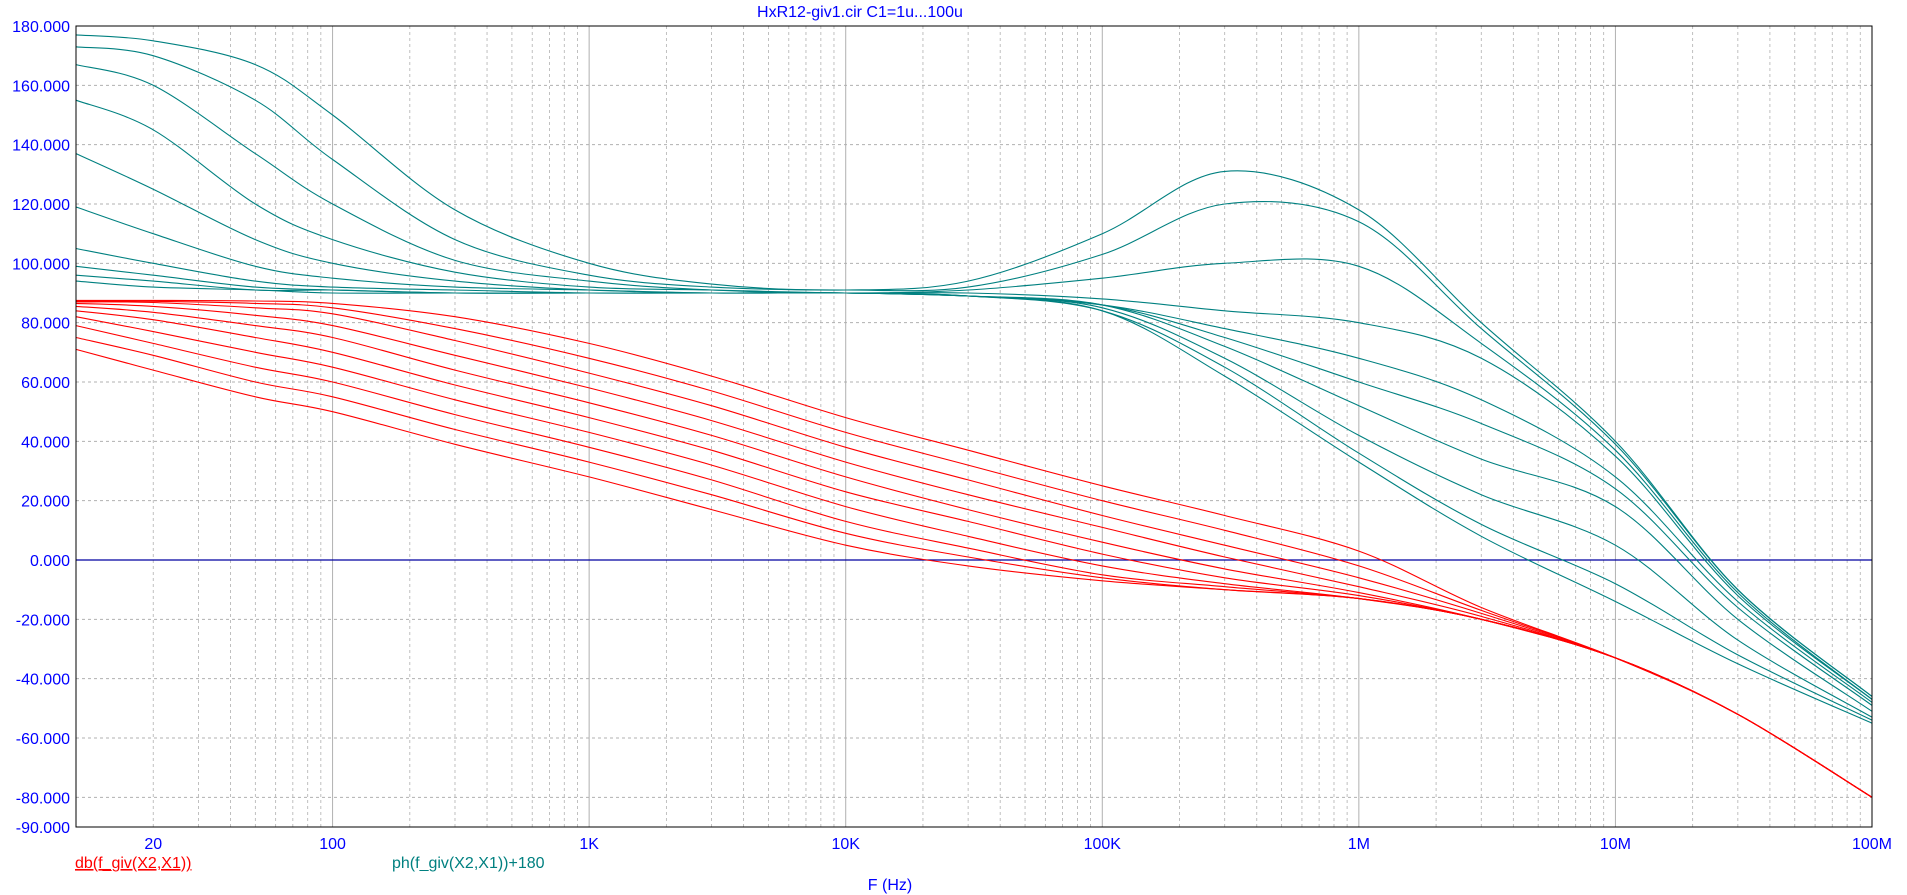  Describe the element at coordinates (45, 502) in the screenshot. I see `y-tick-label: 20.000` at that location.